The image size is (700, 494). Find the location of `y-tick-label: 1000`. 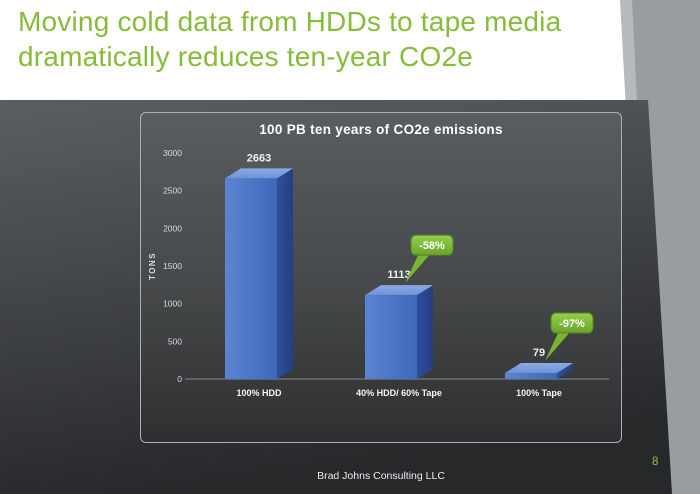

y-tick-label: 1000 is located at coordinates (172, 304).